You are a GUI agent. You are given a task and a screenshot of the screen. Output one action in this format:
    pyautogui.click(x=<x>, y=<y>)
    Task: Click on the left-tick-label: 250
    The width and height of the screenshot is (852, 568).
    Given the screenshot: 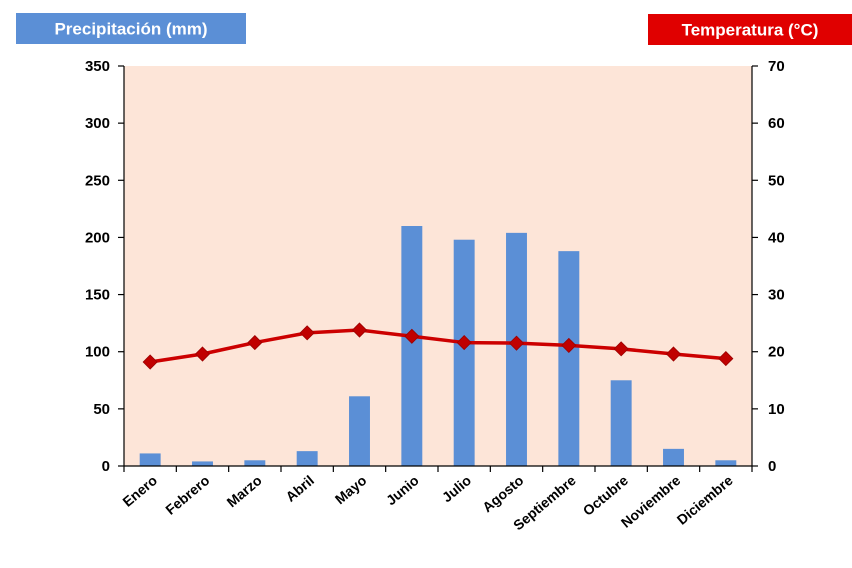 What is the action you would take?
    pyautogui.click(x=97, y=180)
    